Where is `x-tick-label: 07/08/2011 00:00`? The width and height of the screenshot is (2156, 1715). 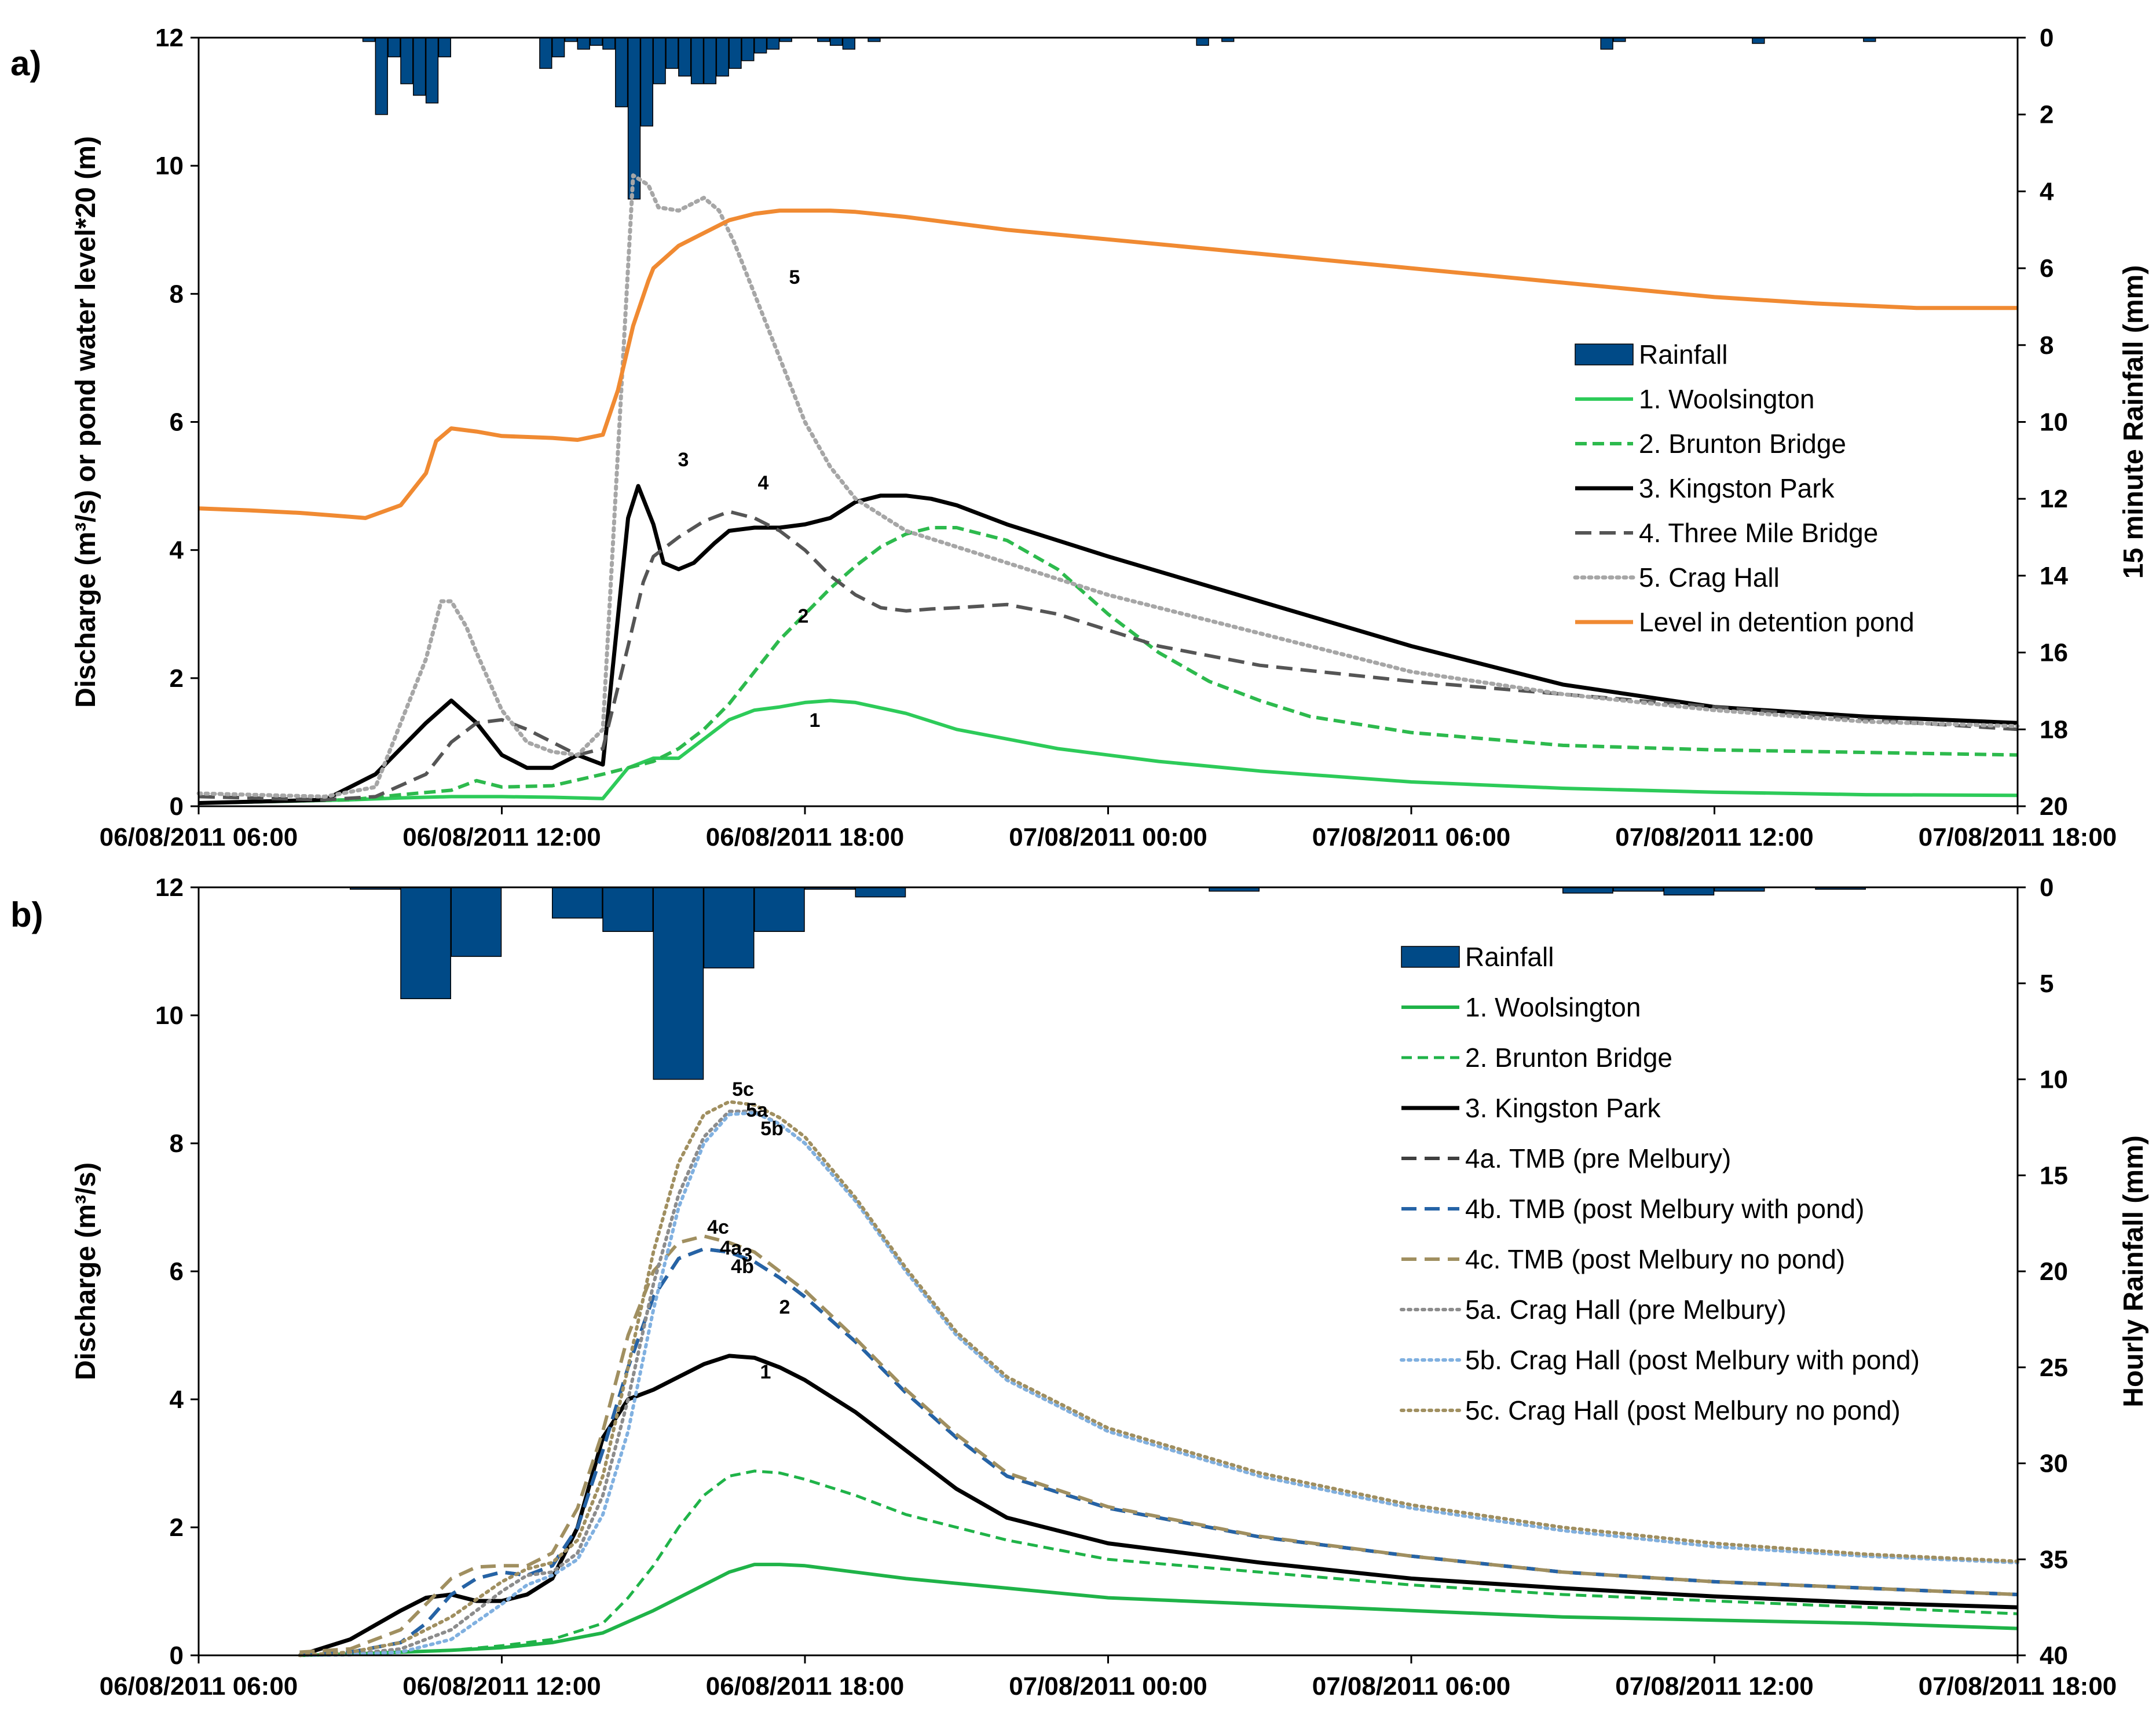 x-tick-label: 07/08/2011 00:00 is located at coordinates (1108, 1686).